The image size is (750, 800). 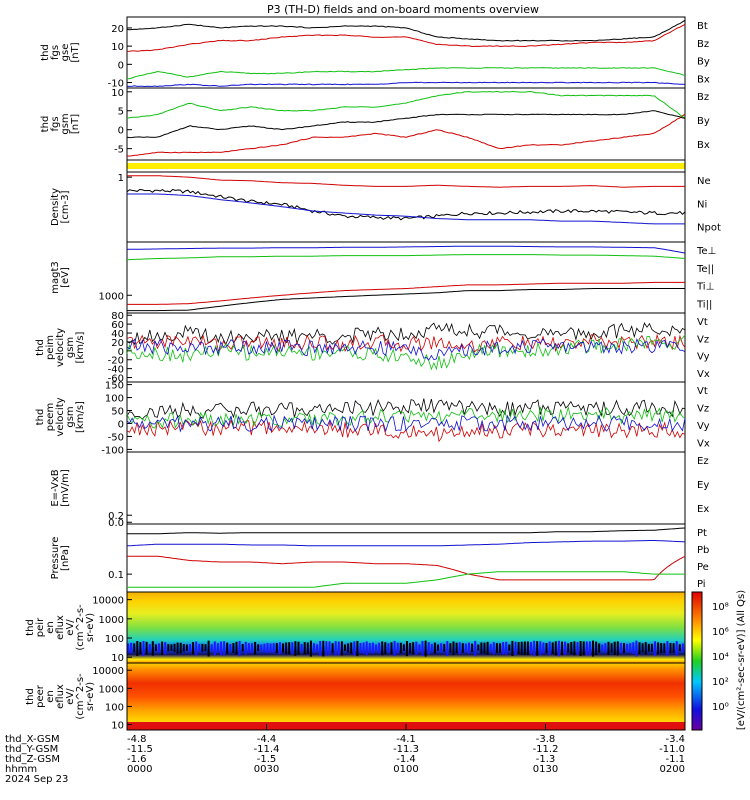 I want to click on colorbar-tick-0: 10⁸, so click(x=720, y=607).